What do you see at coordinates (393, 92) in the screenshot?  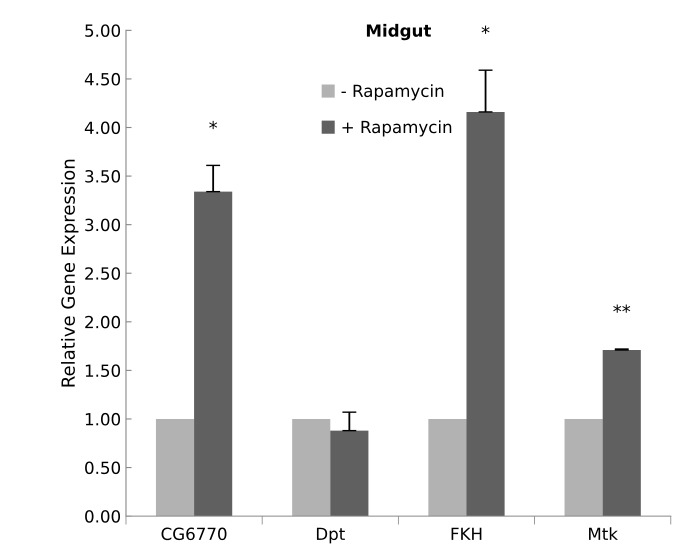 I see `legend-label: - Rapamycin` at bounding box center [393, 92].